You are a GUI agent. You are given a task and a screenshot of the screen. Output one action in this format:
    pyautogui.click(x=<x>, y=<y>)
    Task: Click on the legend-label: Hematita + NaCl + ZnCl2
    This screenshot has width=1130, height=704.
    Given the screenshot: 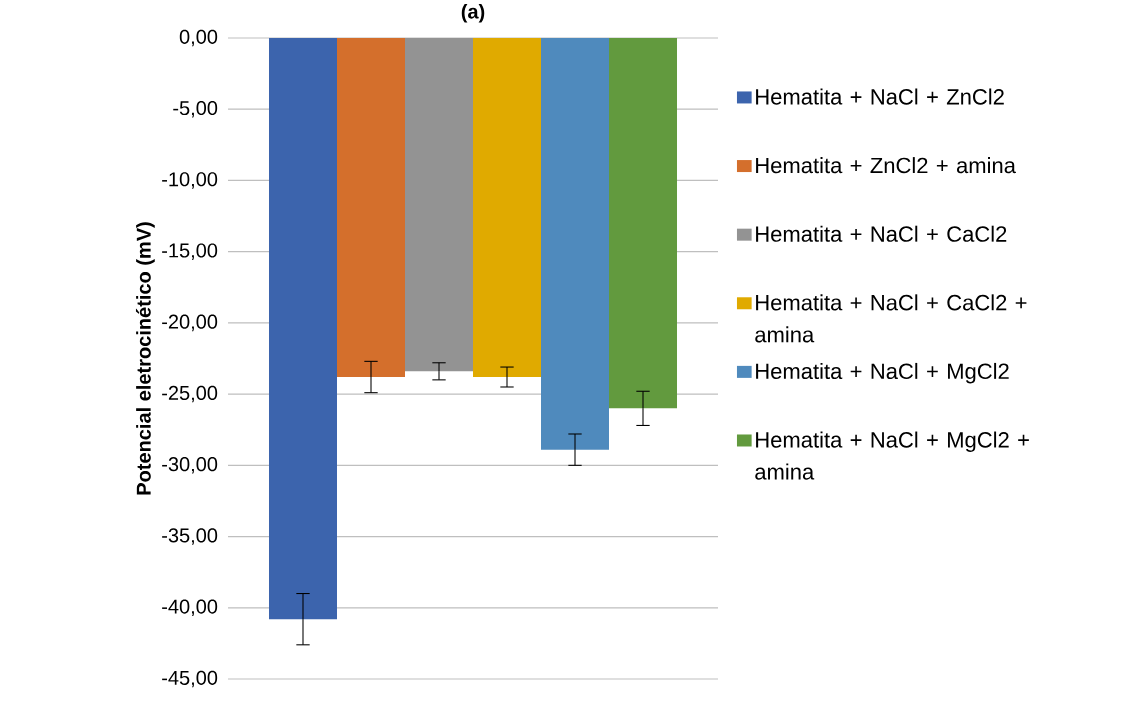 What is the action you would take?
    pyautogui.click(x=880, y=96)
    